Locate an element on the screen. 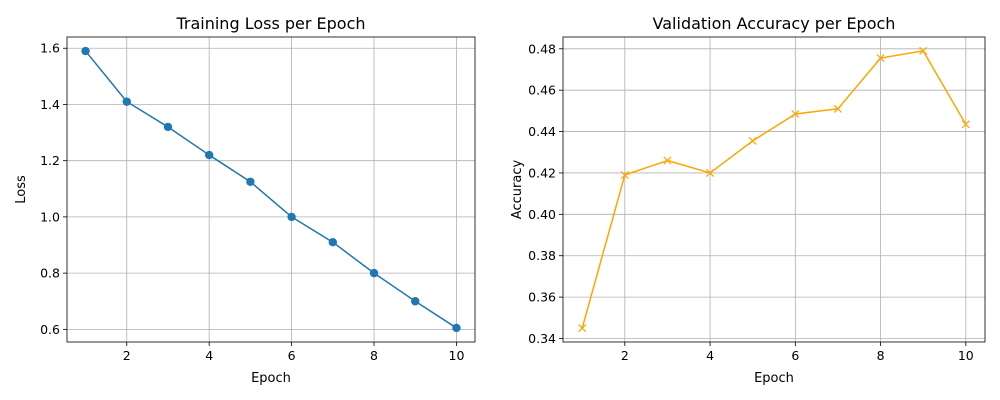 The height and width of the screenshot is (400, 1000). training-loss-y-tick-label: 1.2 is located at coordinates (50, 160).